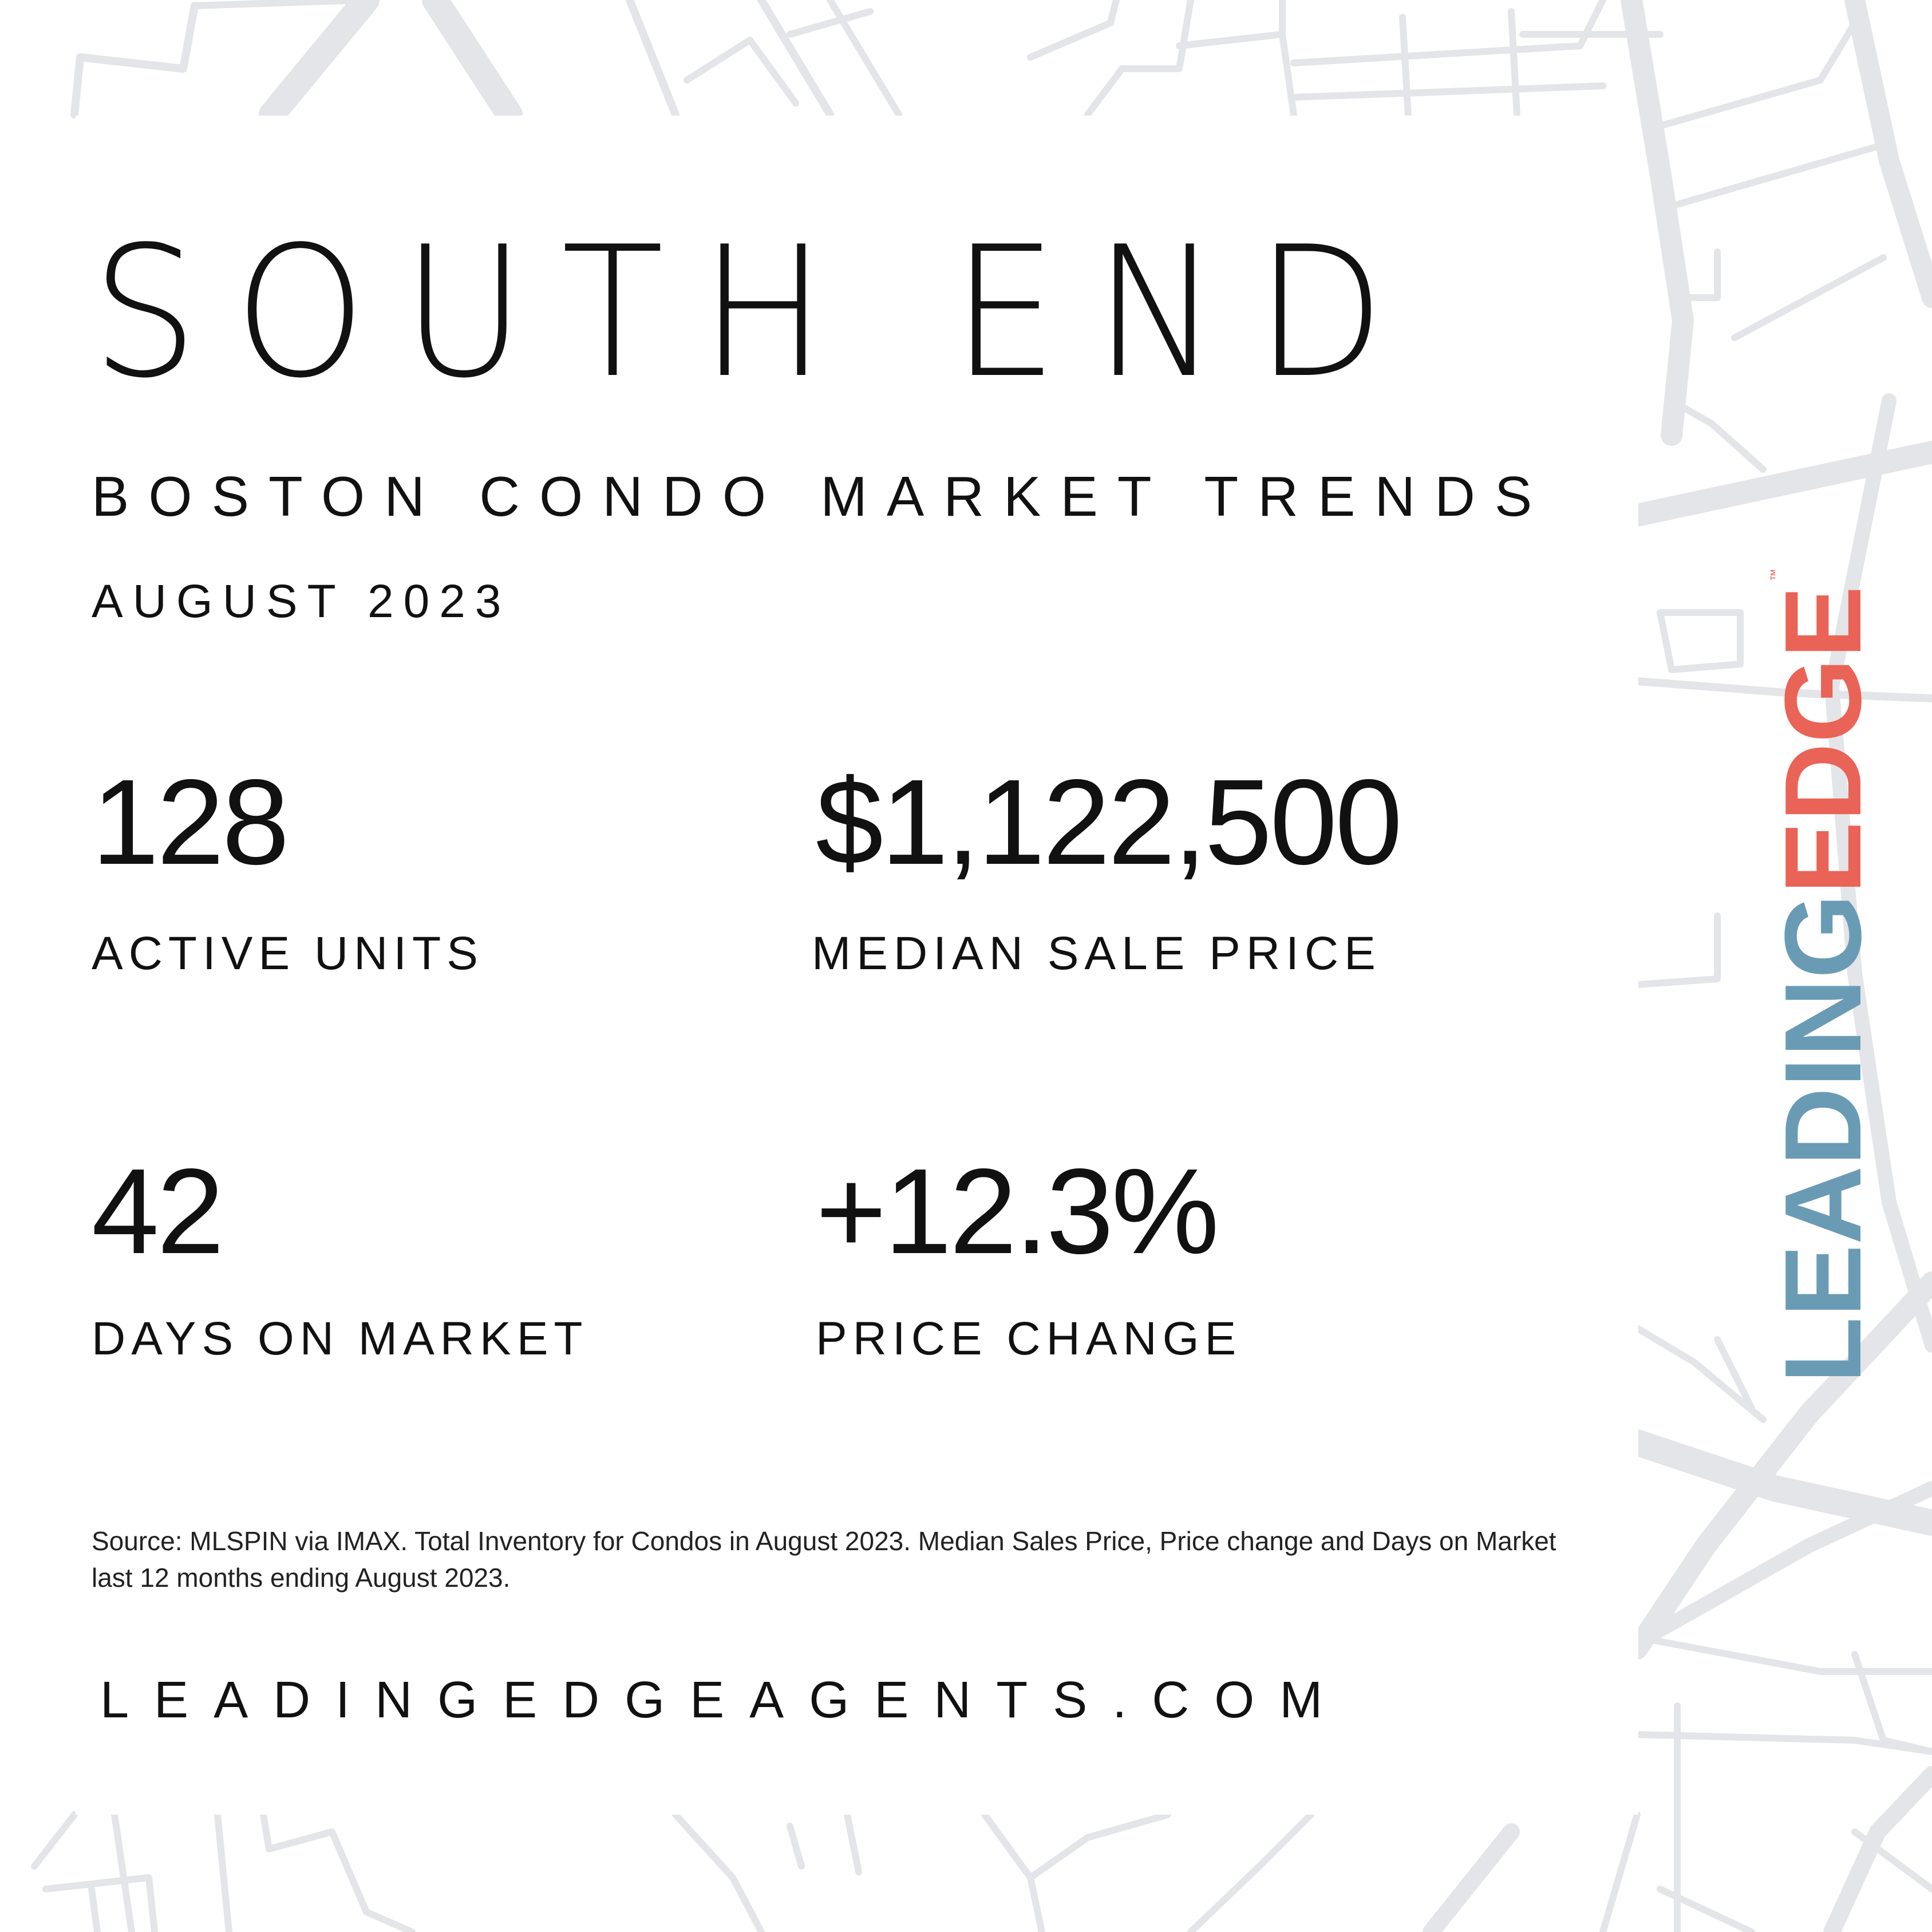 Image resolution: width=1932 pixels, height=1932 pixels. Describe the element at coordinates (1823, 740) in the screenshot. I see `logo-edge-text: EDGE` at that location.